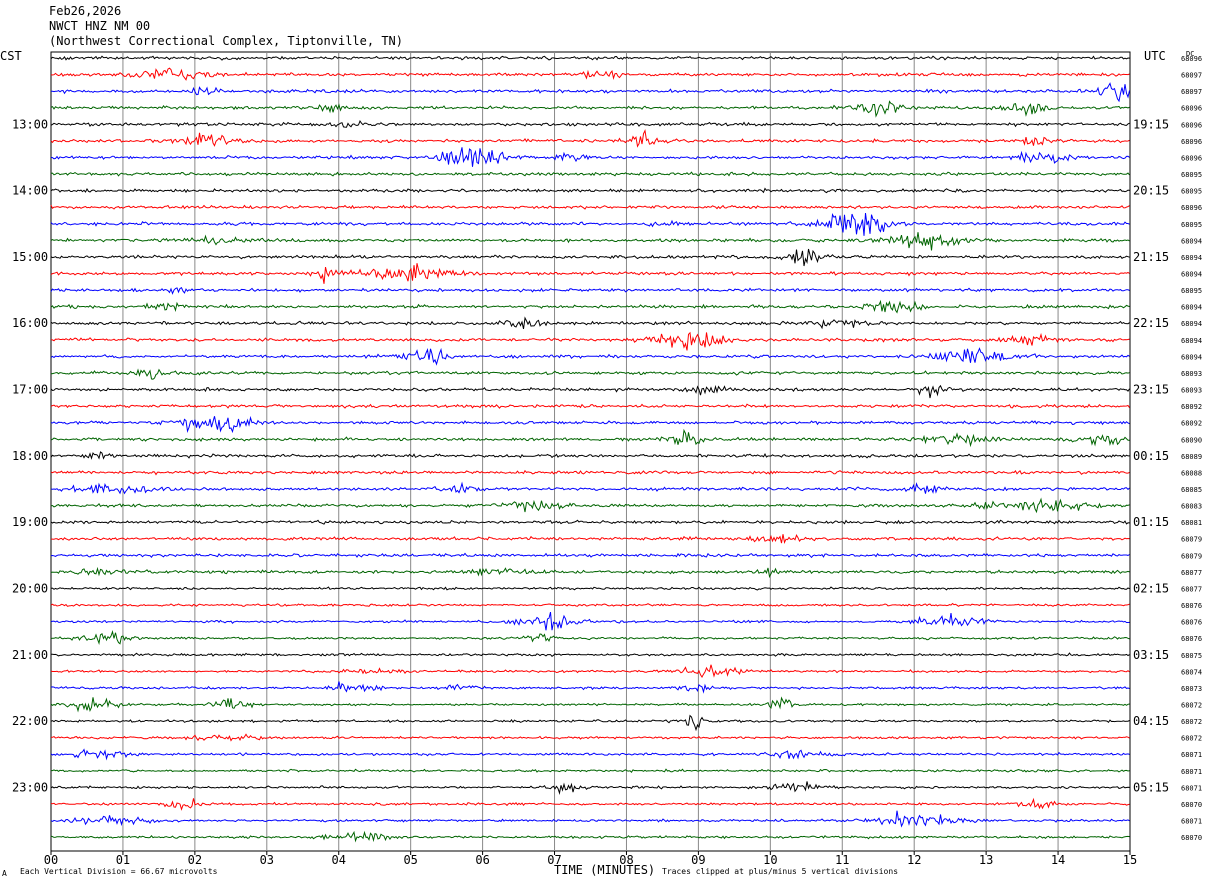 Image resolution: width=1210 pixels, height=886 pixels. Describe the element at coordinates (1190, 54) in the screenshot. I see `dc-header-label: DC` at that location.